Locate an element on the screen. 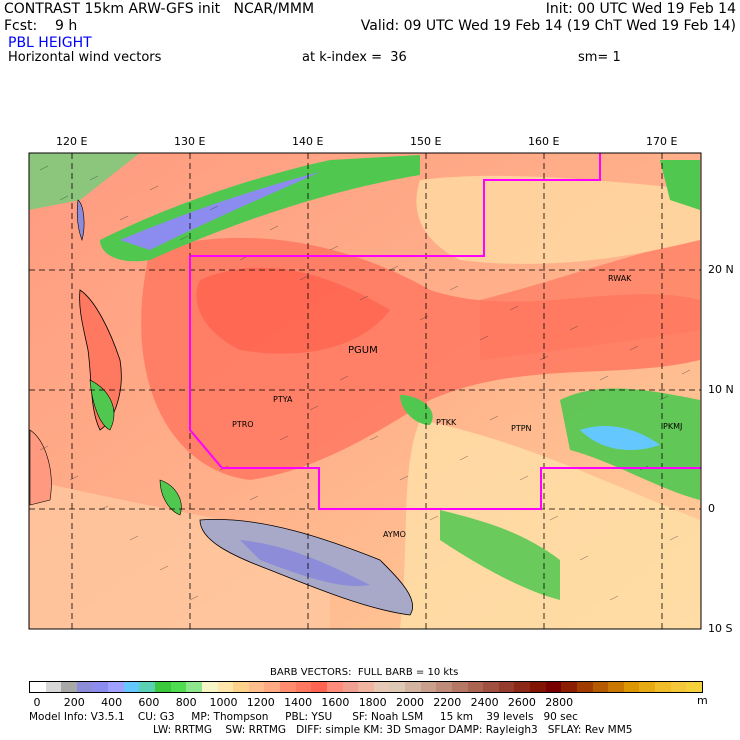  colorbar-tick-label: 600 is located at coordinates (149, 702).